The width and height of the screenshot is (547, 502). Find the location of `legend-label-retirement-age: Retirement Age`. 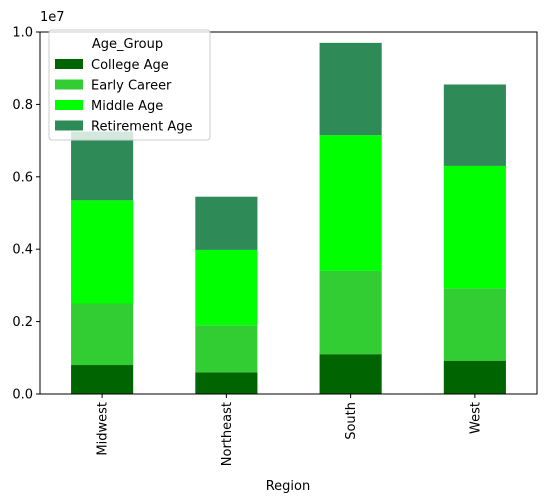

legend-label-retirement-age: Retirement Age is located at coordinates (142, 127).